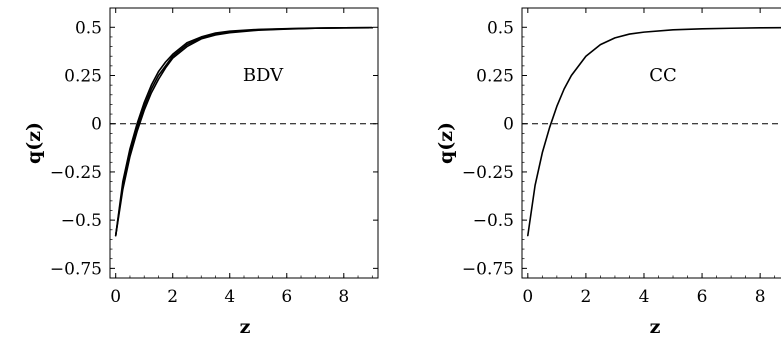 This screenshot has height=341, width=781. I want to click on panel-annotation: BDV, so click(263, 75).